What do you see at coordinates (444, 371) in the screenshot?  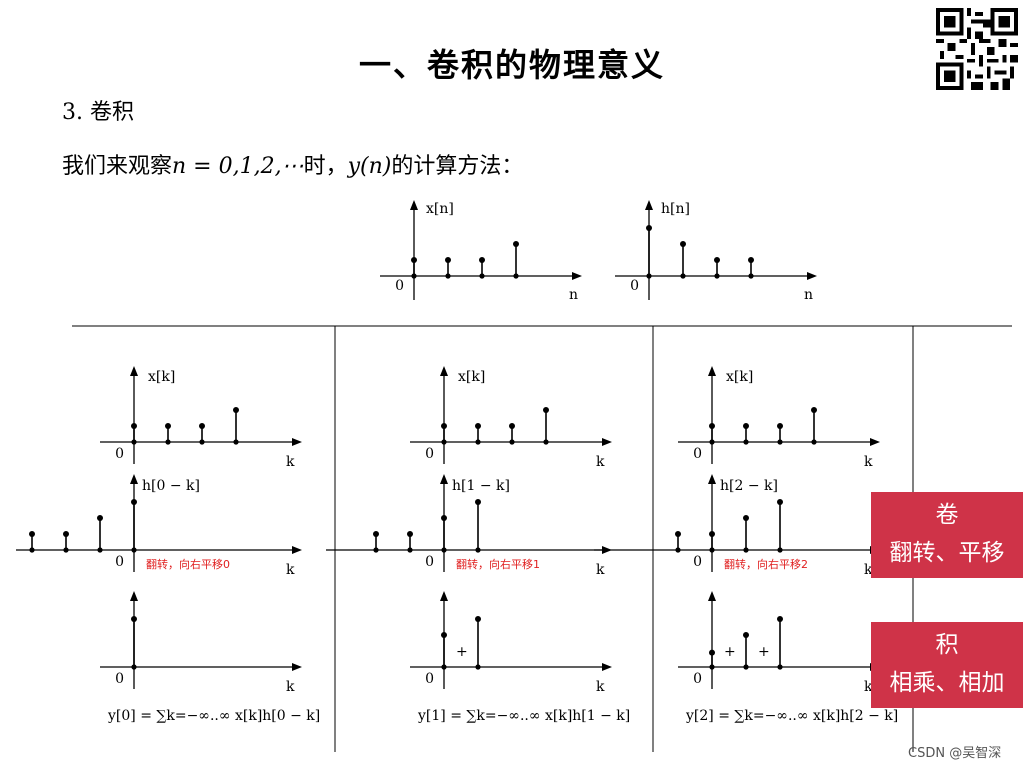 I see `col1-x-vaxis-head` at bounding box center [444, 371].